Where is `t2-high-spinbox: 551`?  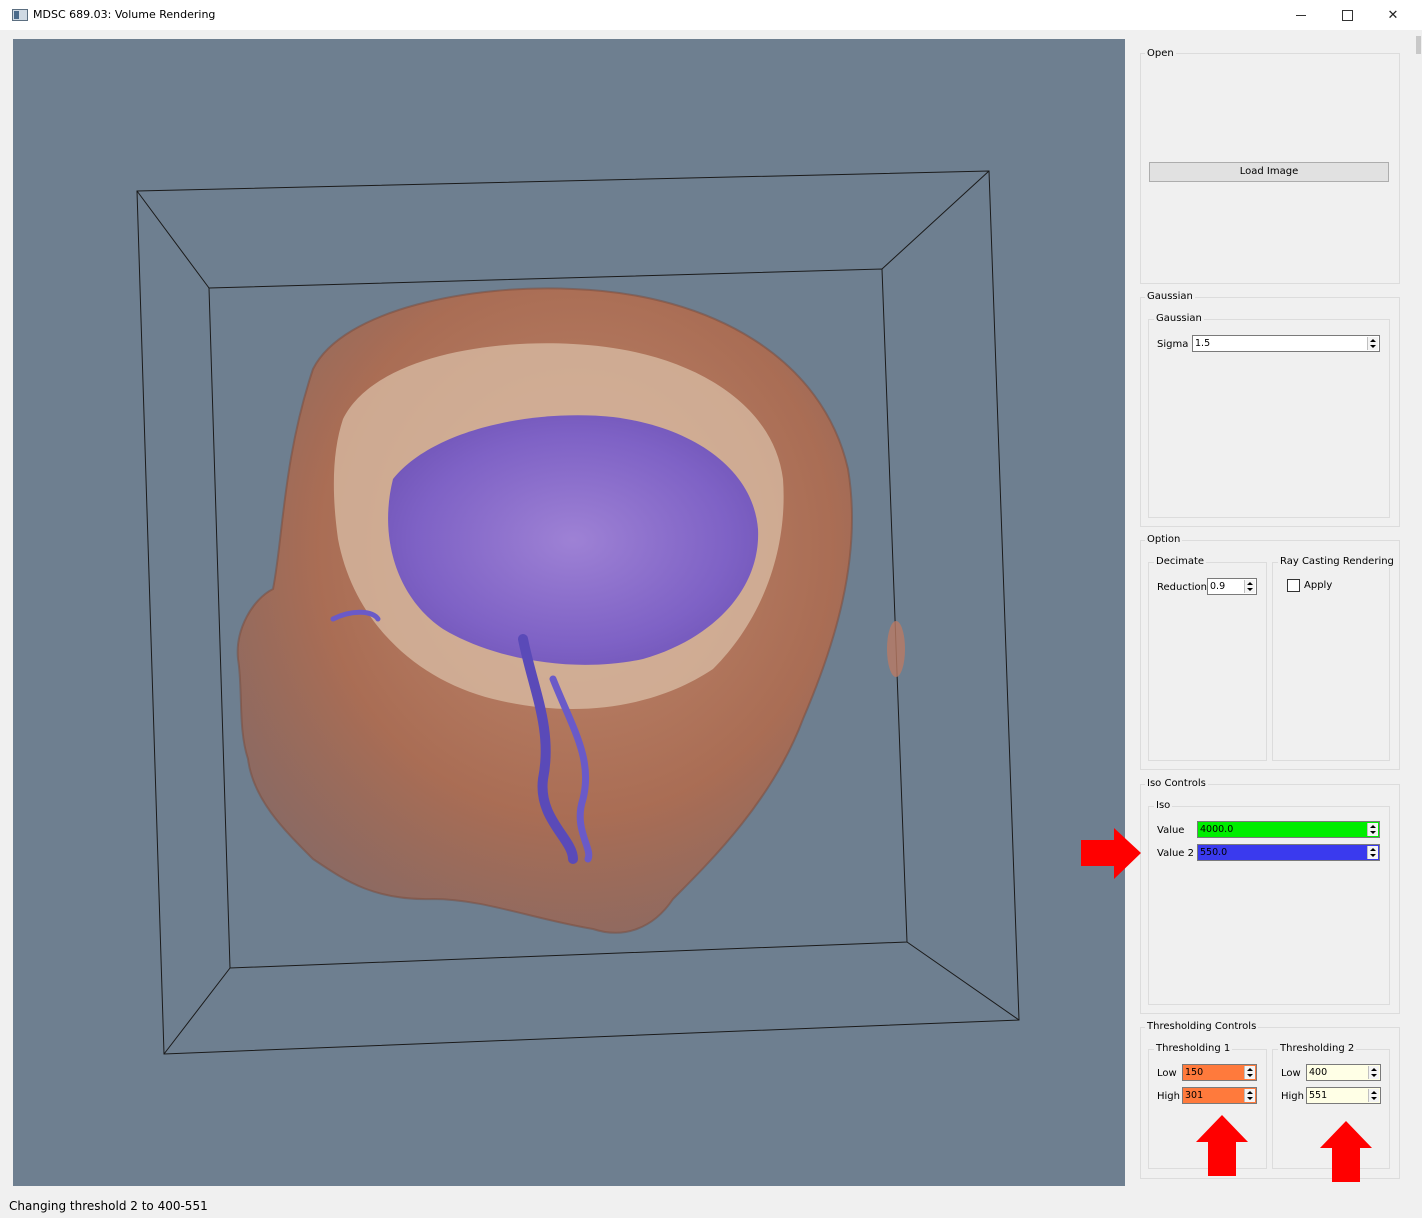 t2-high-spinbox: 551 is located at coordinates (1343, 1095).